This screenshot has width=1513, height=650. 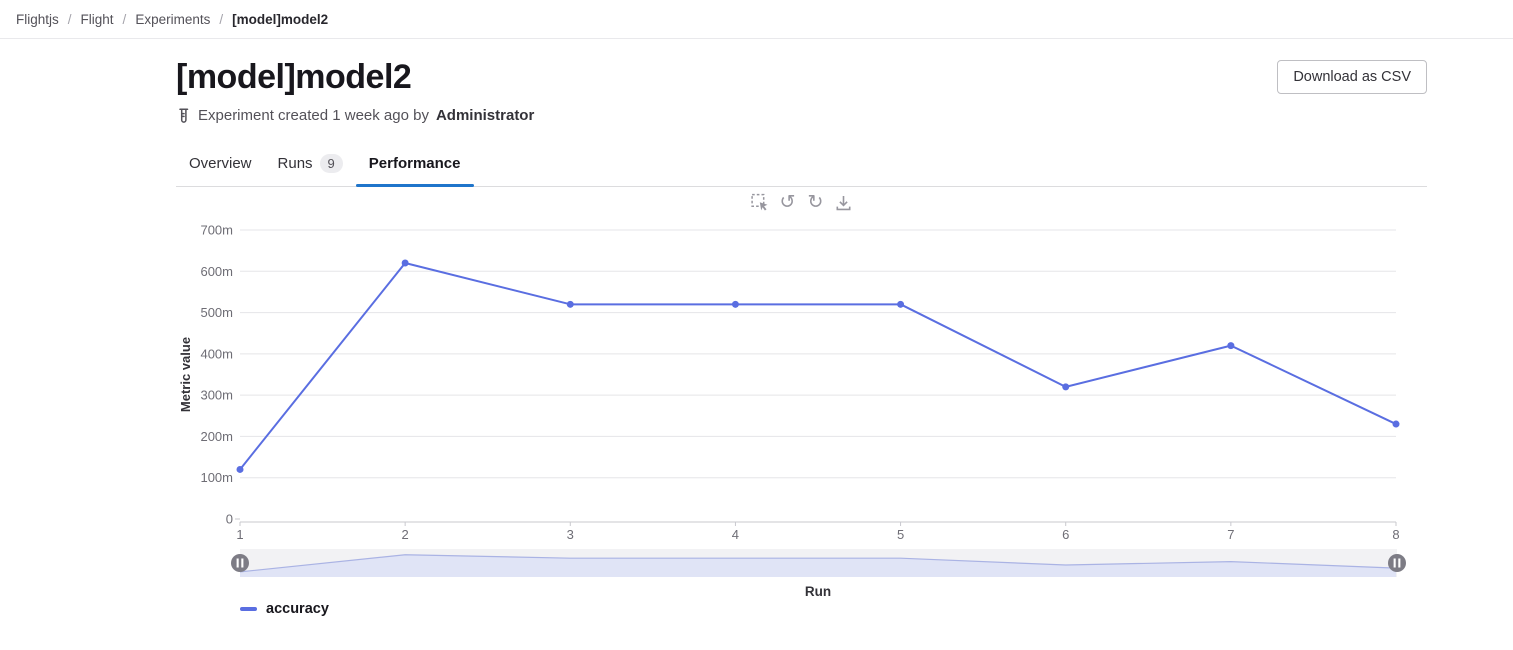 What do you see at coordinates (216, 477) in the screenshot?
I see `y-tick-label: 100m` at bounding box center [216, 477].